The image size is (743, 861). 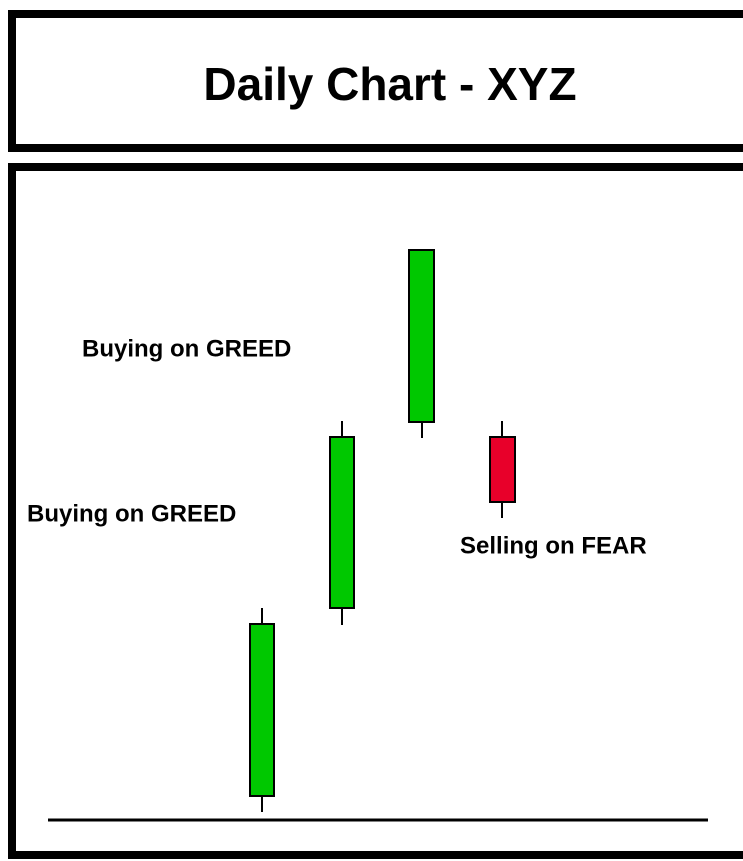 What do you see at coordinates (389, 84) in the screenshot?
I see `title: Daily Chart - XYZ` at bounding box center [389, 84].